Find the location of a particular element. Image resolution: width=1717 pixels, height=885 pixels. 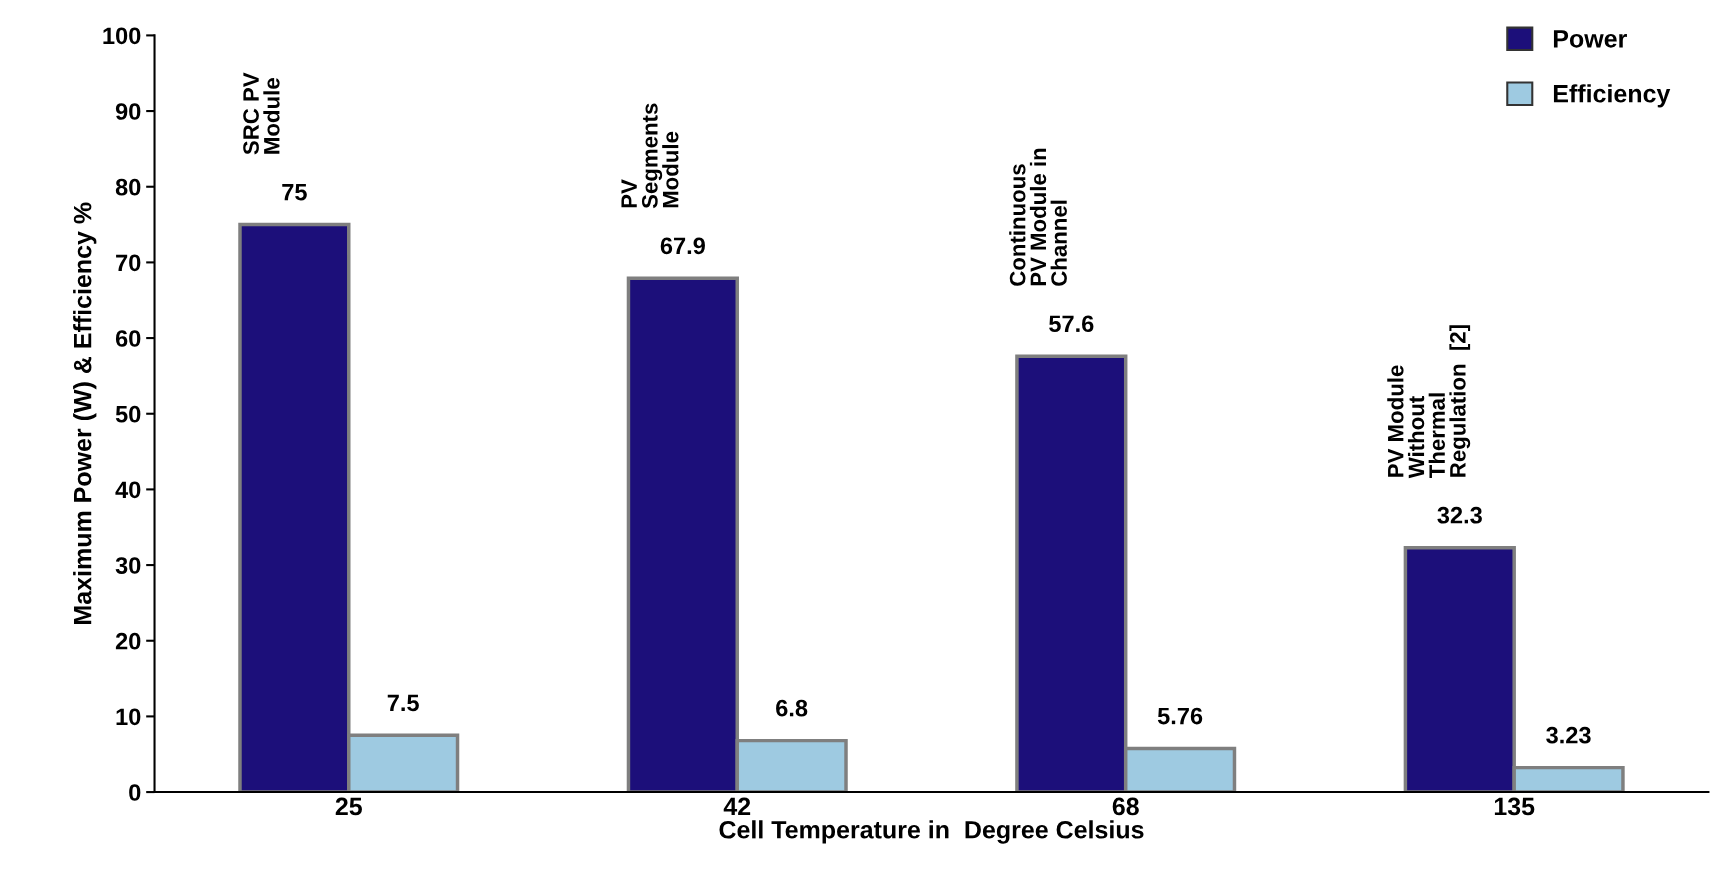

legend-label: Efficiency is located at coordinates (1612, 96).